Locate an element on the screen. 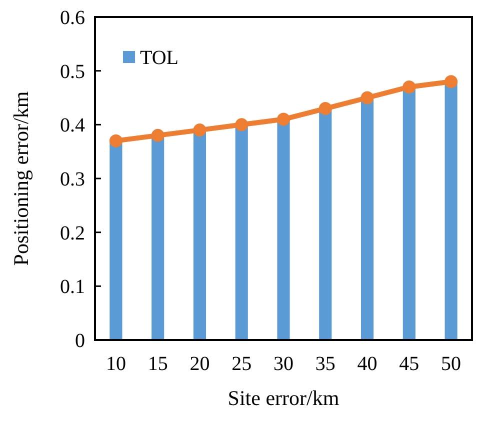 Image resolution: width=490 pixels, height=423 pixels. legend-label: TOL is located at coordinates (159, 58).